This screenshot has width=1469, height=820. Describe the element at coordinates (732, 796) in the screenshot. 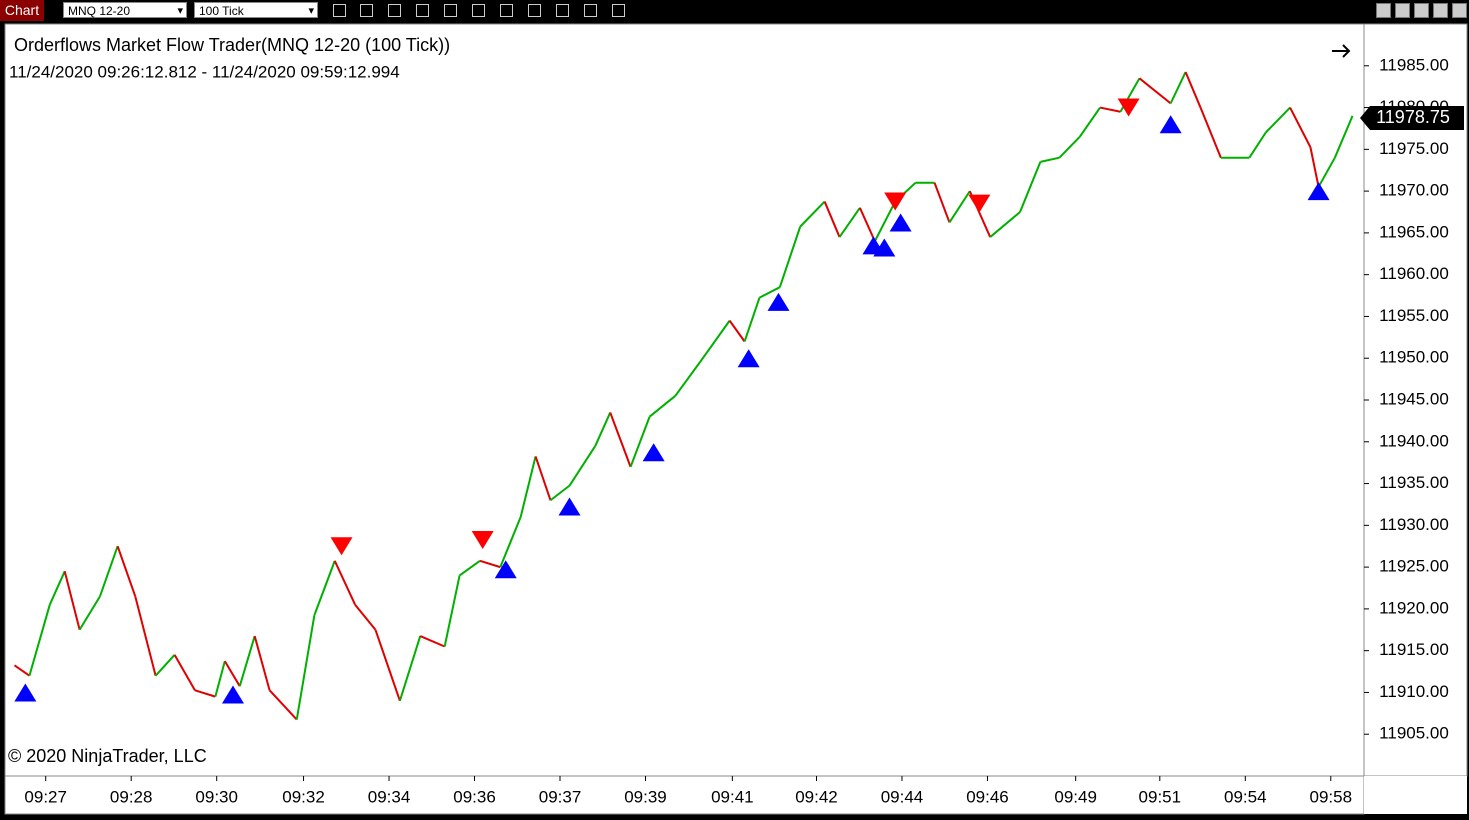

I see `x-tick-label: 09:41` at that location.